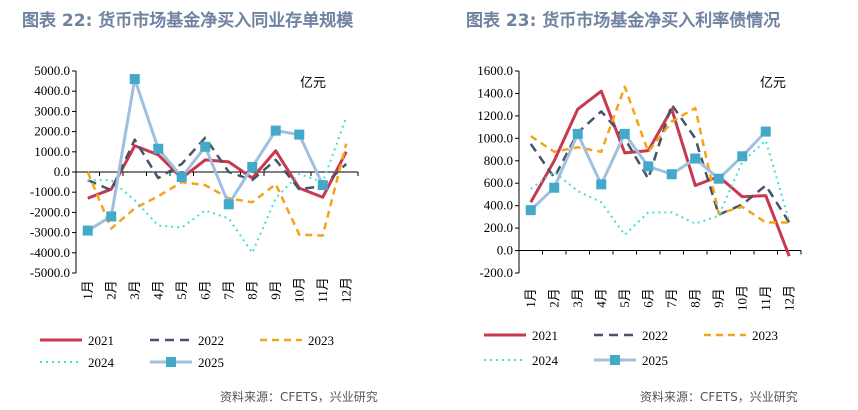  I want to click on y-tick-label: -4000.0, so click(50, 252).